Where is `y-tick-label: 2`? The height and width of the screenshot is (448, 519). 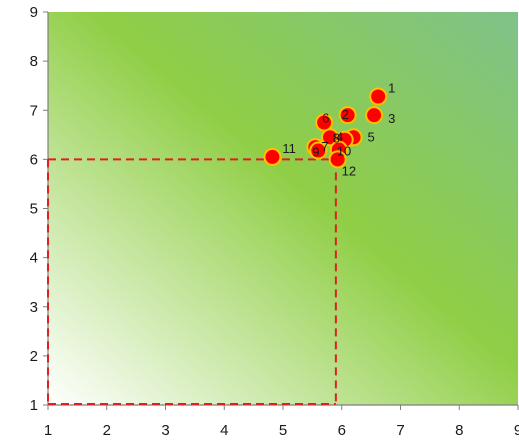
y-tick-label: 2 is located at coordinates (34, 356).